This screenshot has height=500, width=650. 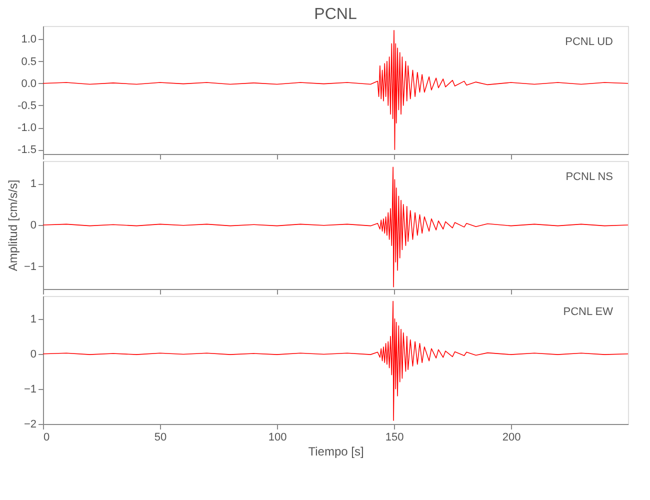 What do you see at coordinates (27, 128) in the screenshot?
I see `y-tick-label: -1.0` at bounding box center [27, 128].